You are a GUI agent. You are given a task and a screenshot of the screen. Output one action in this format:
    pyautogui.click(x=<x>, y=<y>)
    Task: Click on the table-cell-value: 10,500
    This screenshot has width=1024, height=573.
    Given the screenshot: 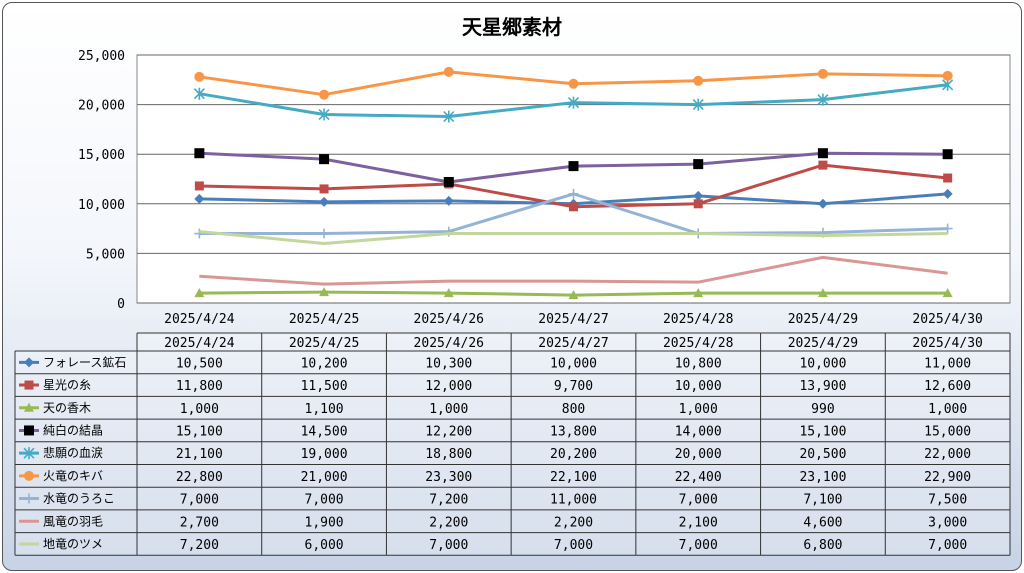 What is the action you would take?
    pyautogui.click(x=199, y=363)
    